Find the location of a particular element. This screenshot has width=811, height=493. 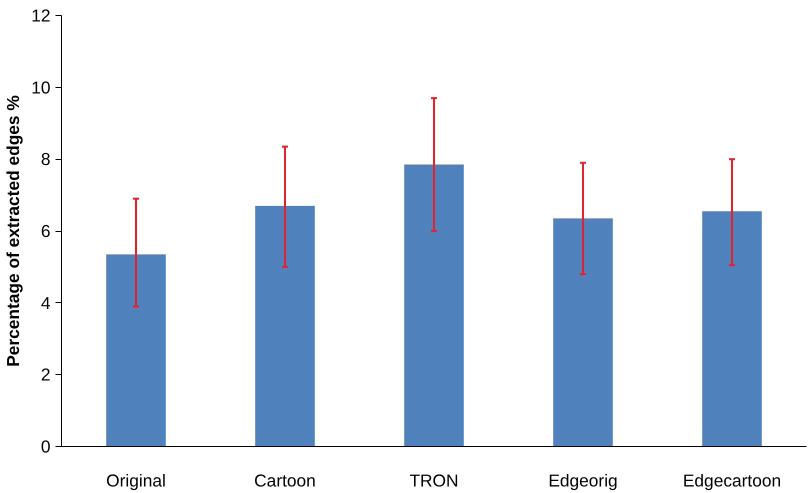

x-tick-label: Edgeorig is located at coordinates (583, 480).